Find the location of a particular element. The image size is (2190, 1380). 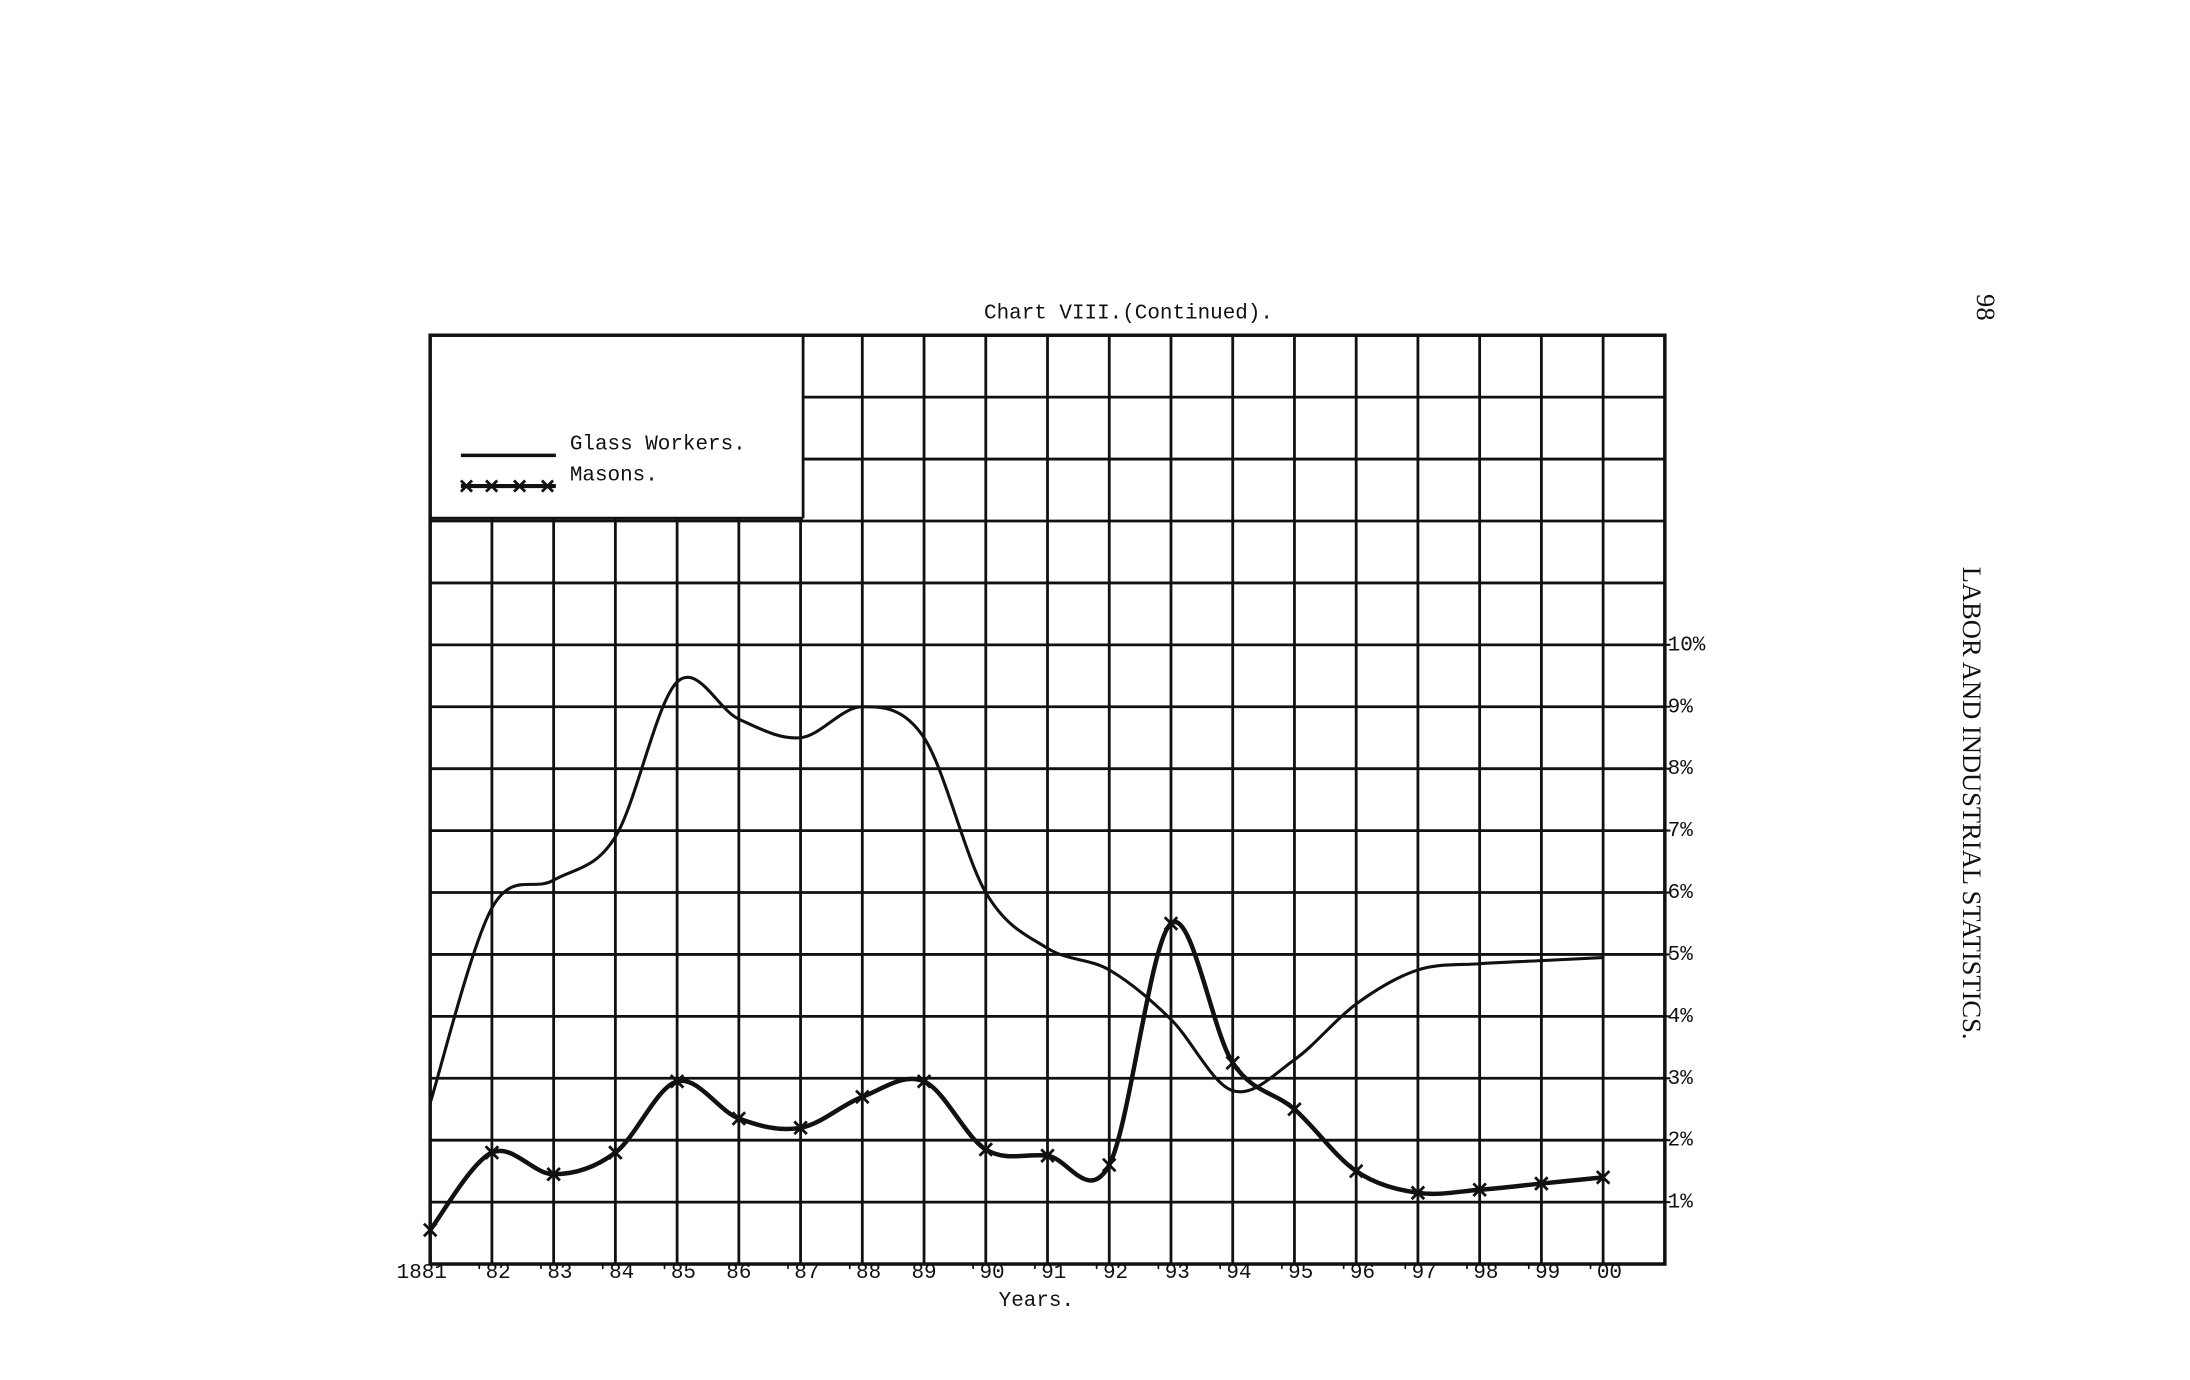

x-tick-label: '93 is located at coordinates (1171, 1273).